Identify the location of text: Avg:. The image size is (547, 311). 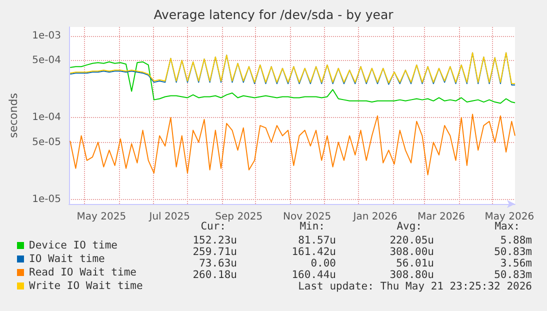
(409, 226).